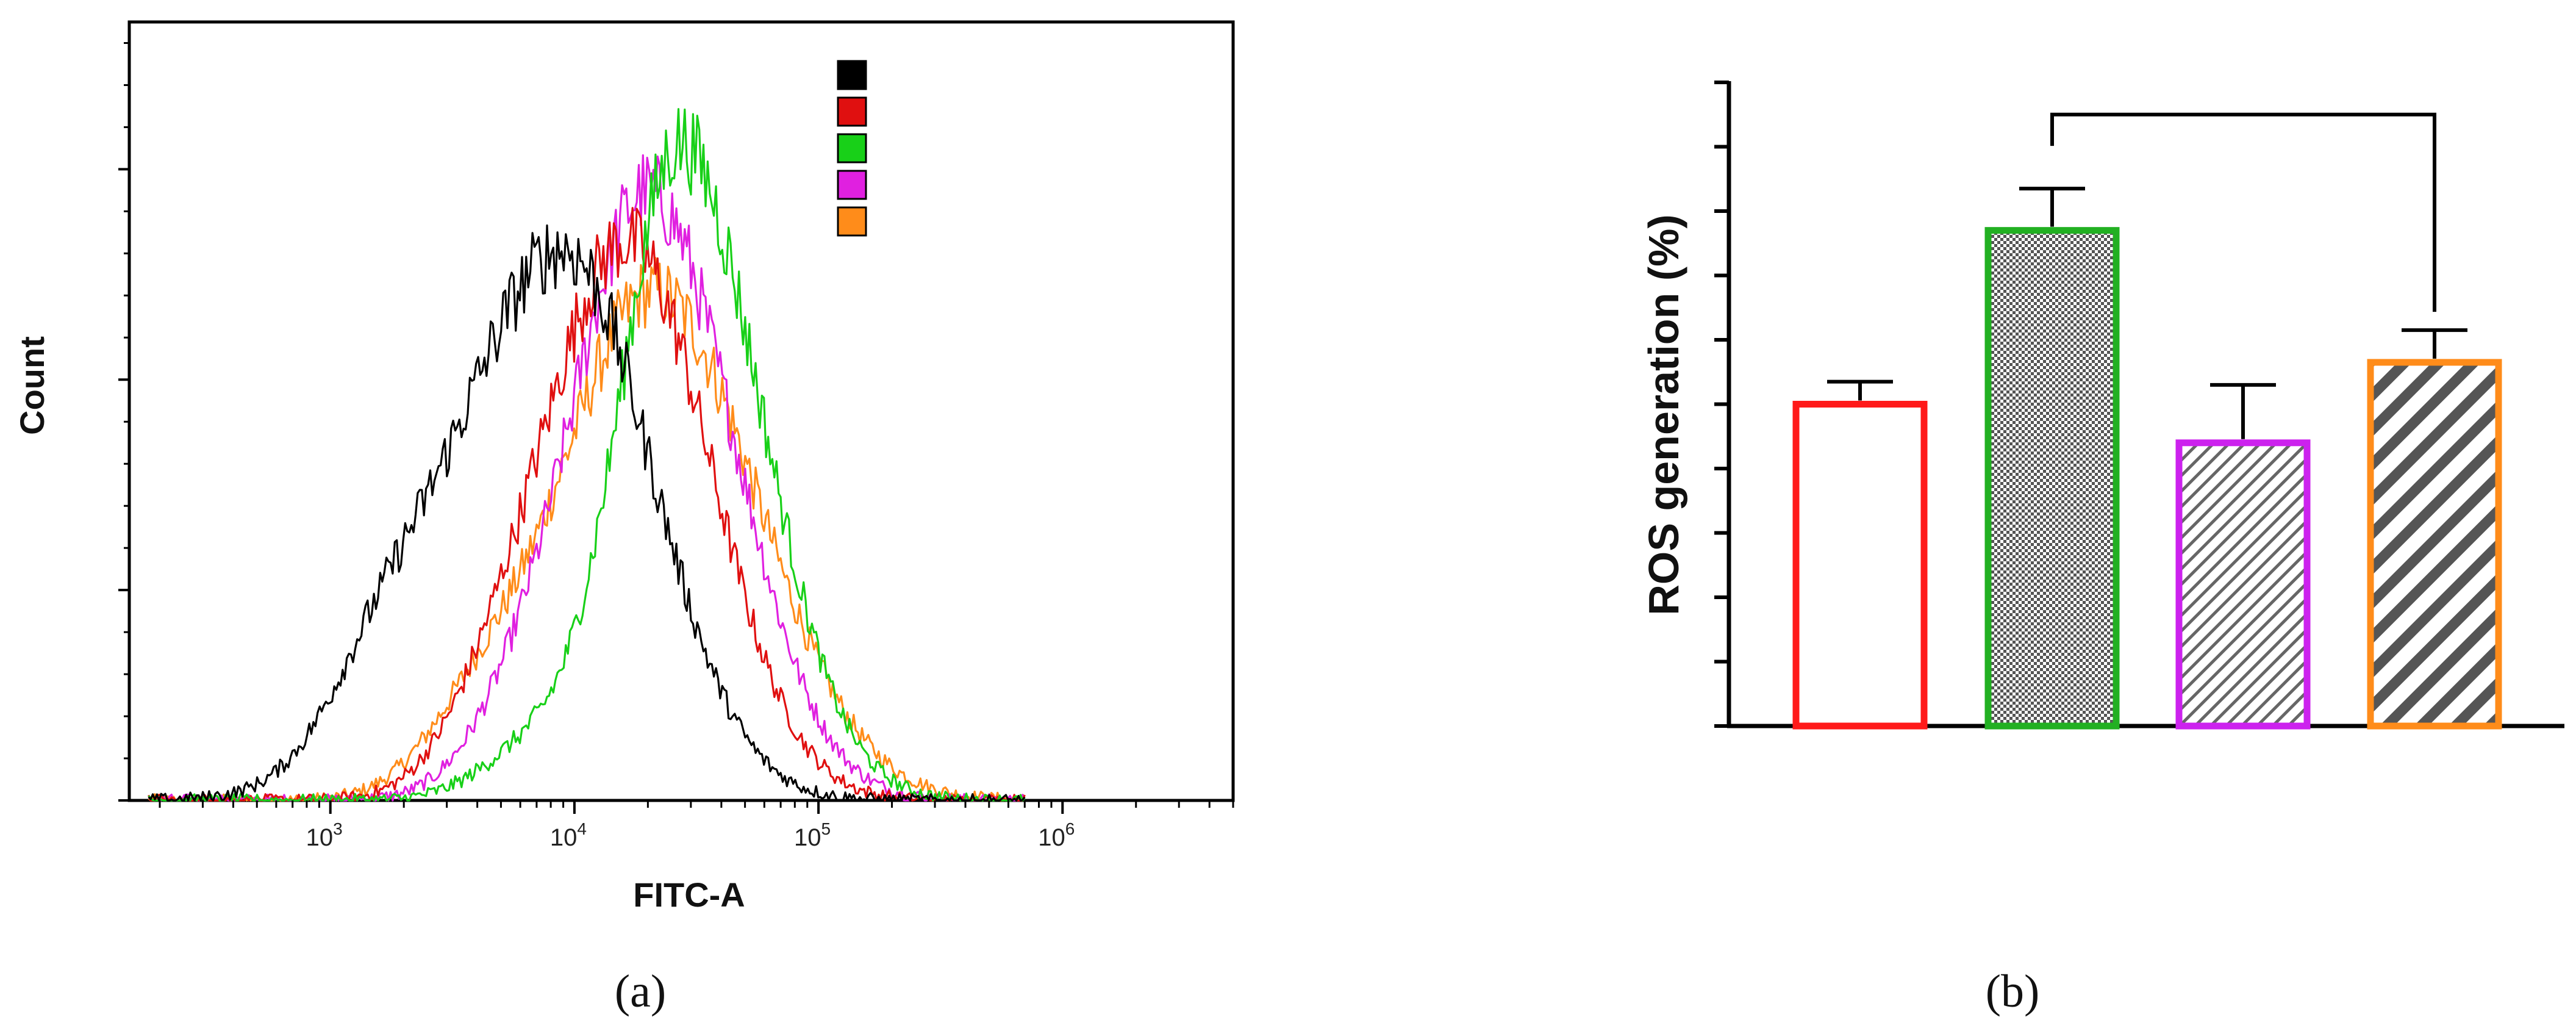 Image resolution: width=2576 pixels, height=1028 pixels. I want to click on bar-chart-y-label: ROS generation (%), so click(1663, 415).